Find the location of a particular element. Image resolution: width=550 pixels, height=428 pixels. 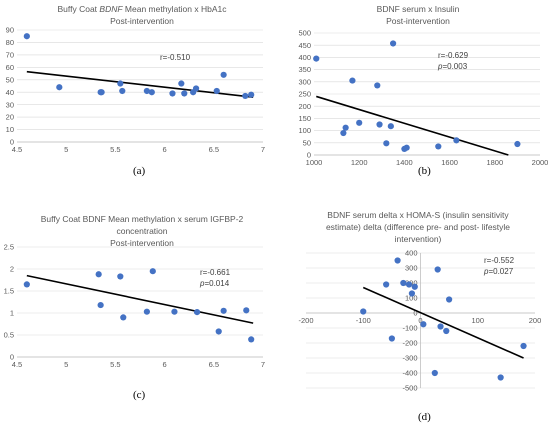

chart-b-y-tick-label: 400 is located at coordinates (304, 57).